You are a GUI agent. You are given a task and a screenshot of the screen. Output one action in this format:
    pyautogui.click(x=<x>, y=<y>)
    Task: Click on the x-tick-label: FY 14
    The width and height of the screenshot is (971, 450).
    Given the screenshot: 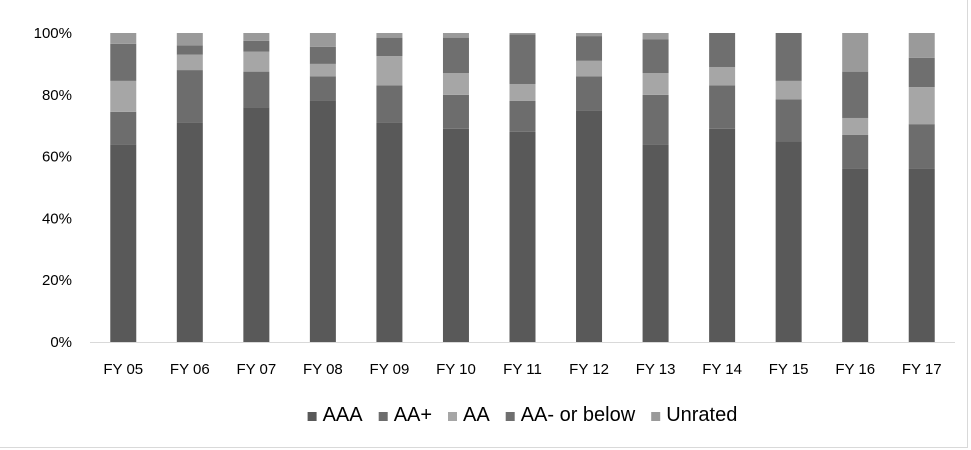 What is the action you would take?
    pyautogui.click(x=722, y=369)
    